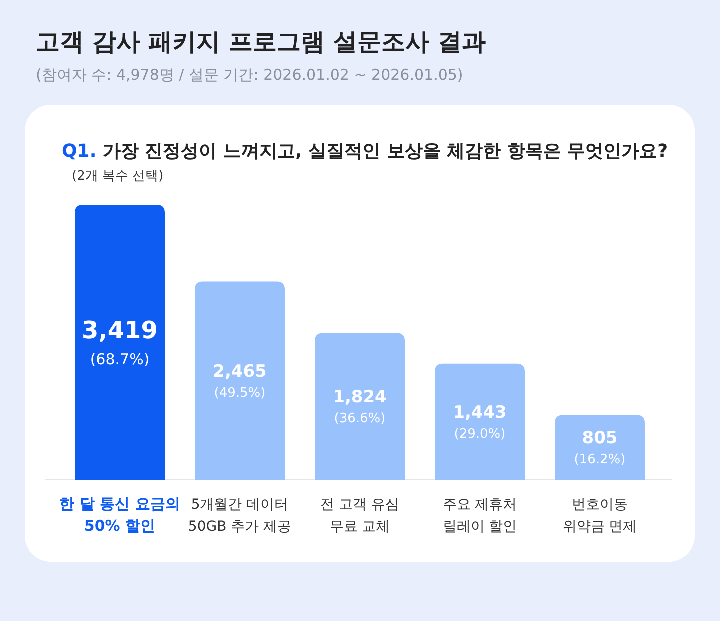 The height and width of the screenshot is (621, 720). What do you see at coordinates (120, 342) in the screenshot?
I see `data-label: 3,419 (68.7%)` at bounding box center [120, 342].